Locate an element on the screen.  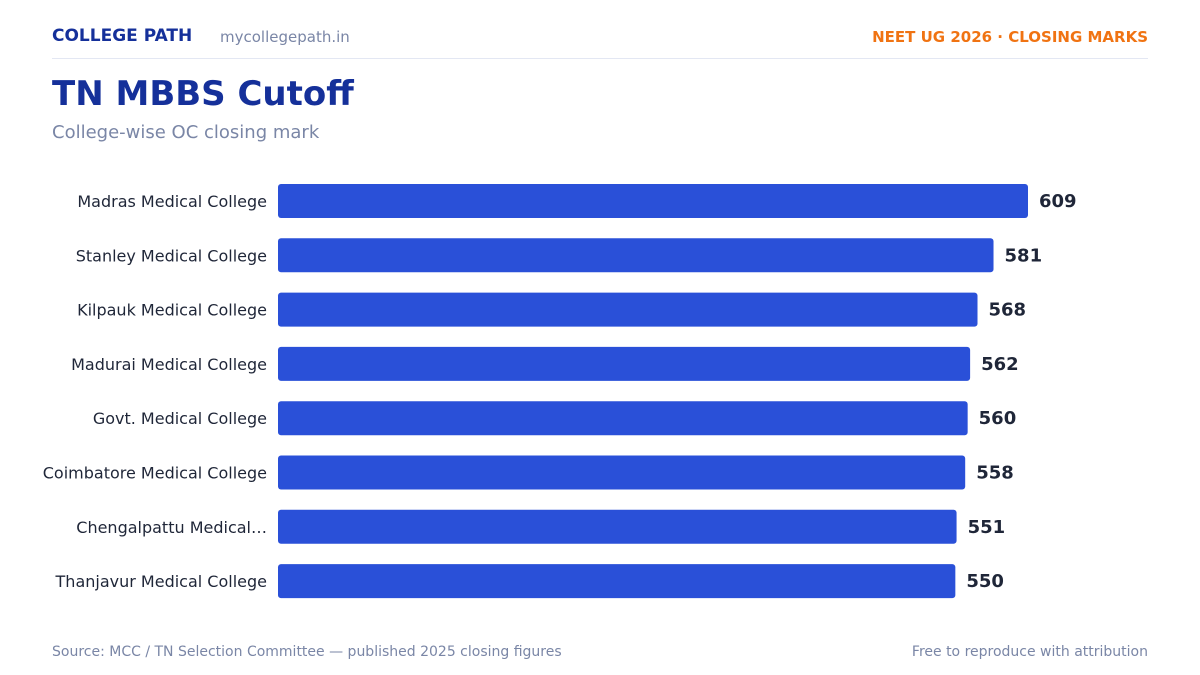
page-subtitle: College-wise OC closing mark is located at coordinates (186, 132).